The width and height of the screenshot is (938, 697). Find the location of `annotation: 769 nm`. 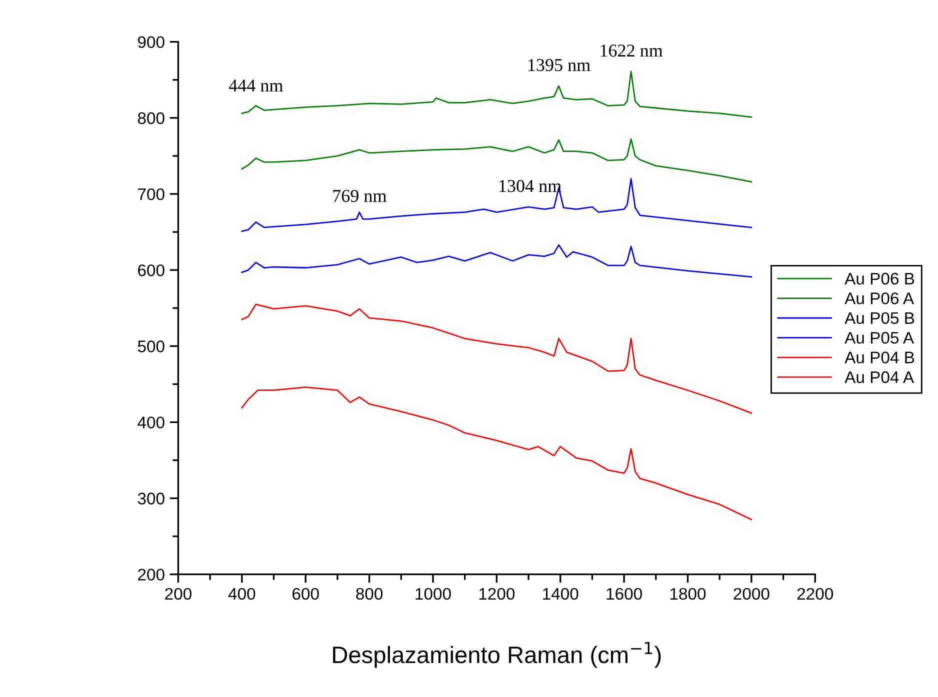

annotation: 769 nm is located at coordinates (359, 196).